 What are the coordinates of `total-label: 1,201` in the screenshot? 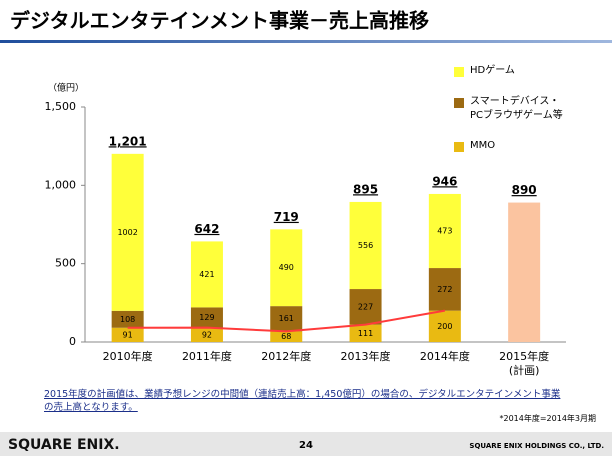 It's located at (128, 141).